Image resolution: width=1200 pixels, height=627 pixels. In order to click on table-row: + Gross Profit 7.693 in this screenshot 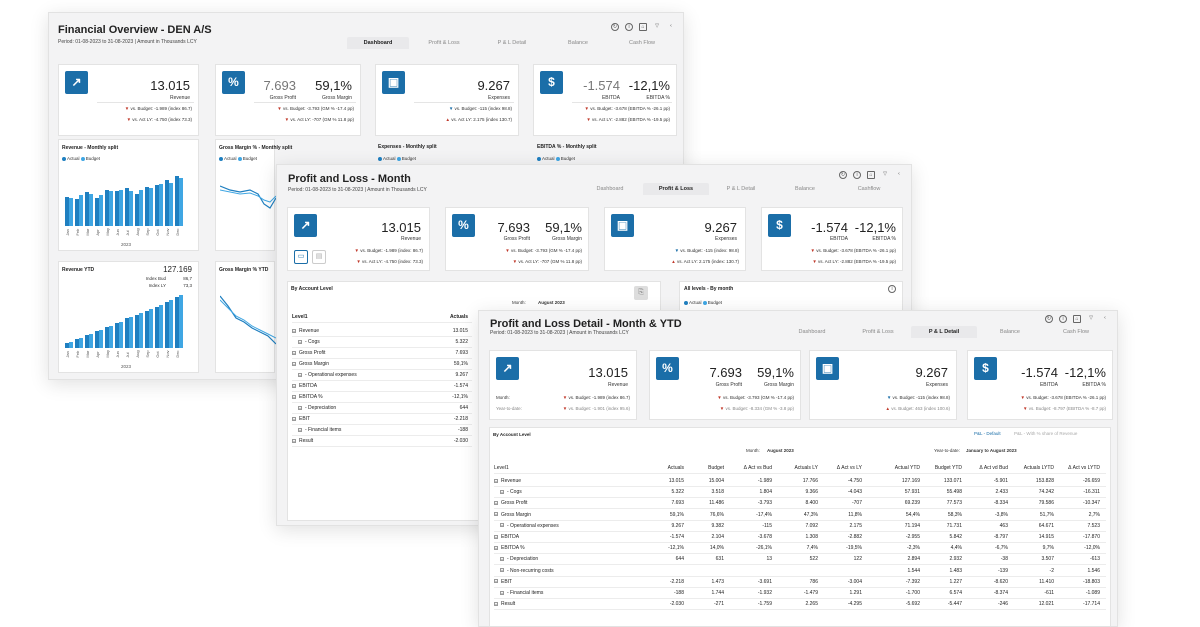, I will do `click(382, 353)`.